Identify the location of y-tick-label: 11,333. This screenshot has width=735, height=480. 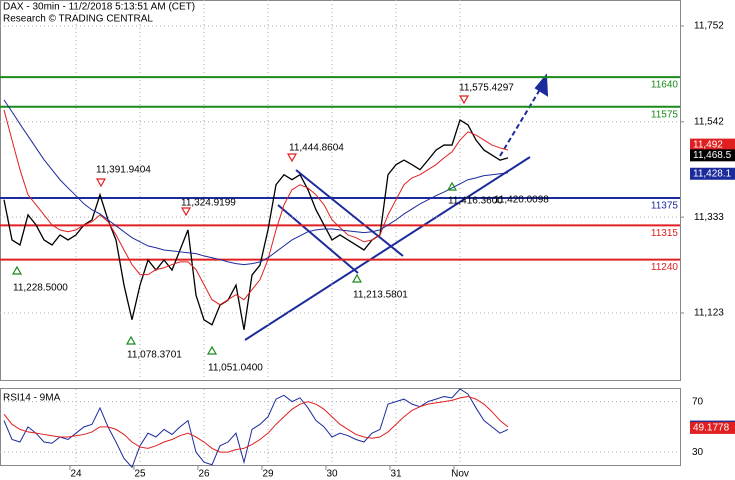
(709, 217).